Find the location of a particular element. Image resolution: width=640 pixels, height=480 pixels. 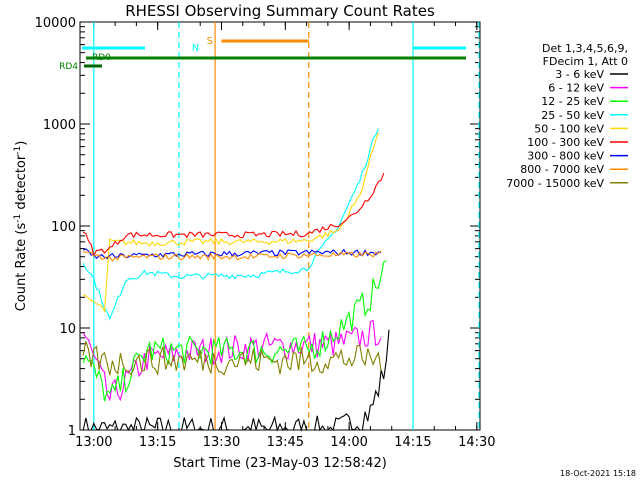

legend-label-8: 7000 - 15000 keV is located at coordinates (555, 183).